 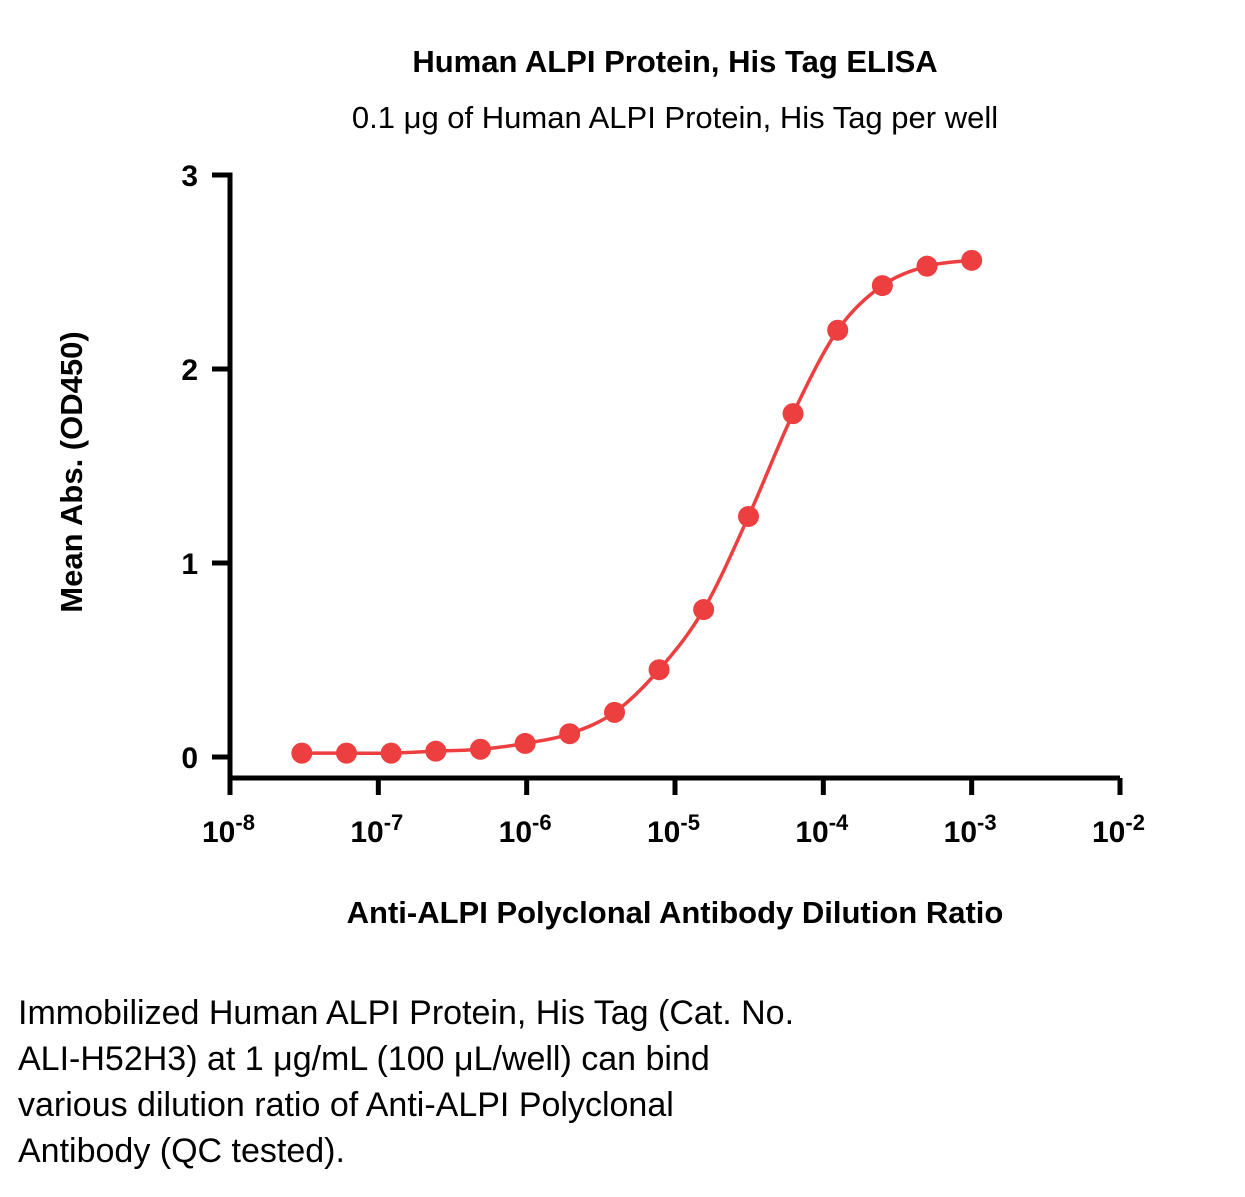 I want to click on x-tick-label: 10⁻⁴, so click(x=822, y=829).